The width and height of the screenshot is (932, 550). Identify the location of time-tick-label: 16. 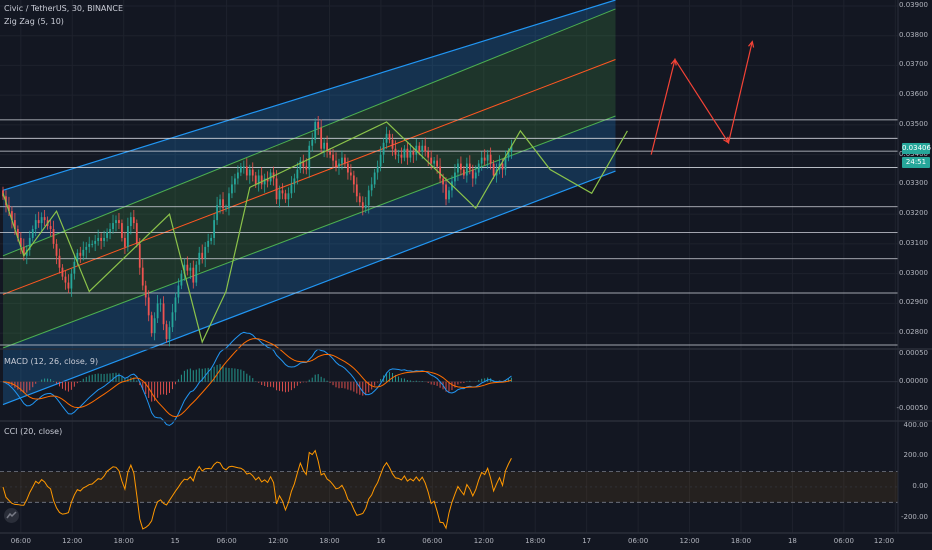
(381, 541).